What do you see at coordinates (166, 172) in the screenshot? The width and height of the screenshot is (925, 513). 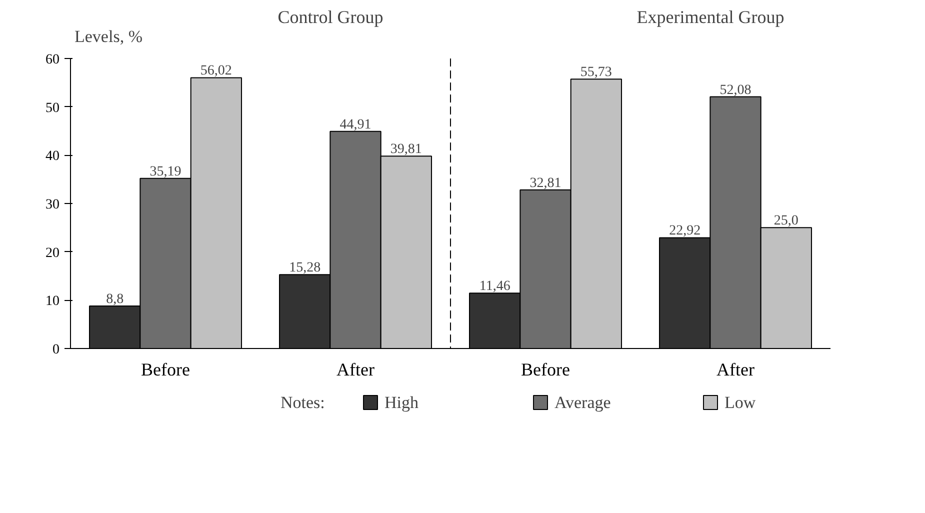 I see `data-label: 35,19` at bounding box center [166, 172].